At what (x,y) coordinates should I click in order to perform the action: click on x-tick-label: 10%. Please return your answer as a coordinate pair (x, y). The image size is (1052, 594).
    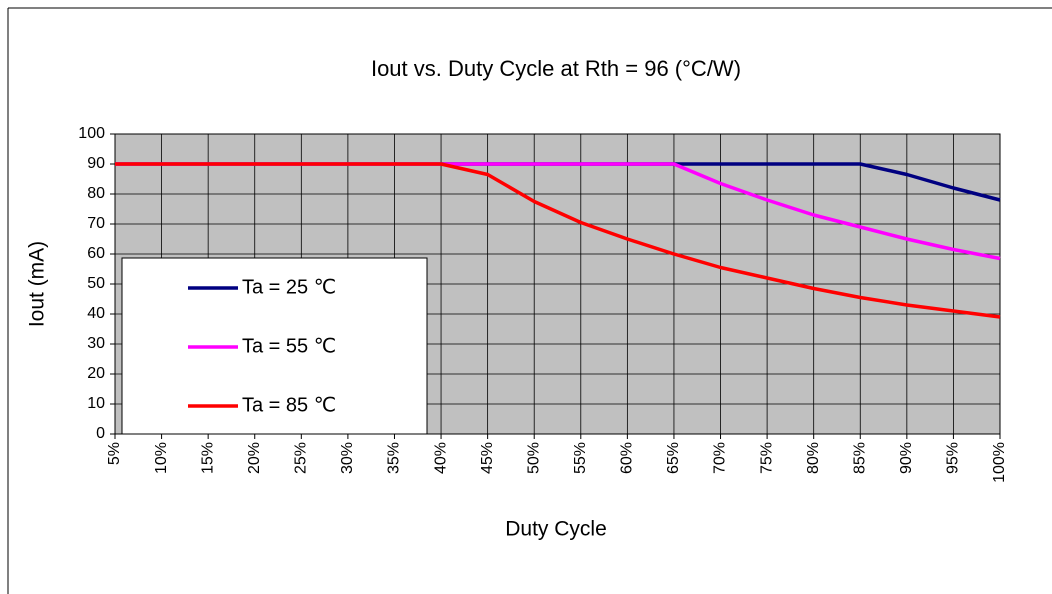
    Looking at the image, I should click on (161, 458).